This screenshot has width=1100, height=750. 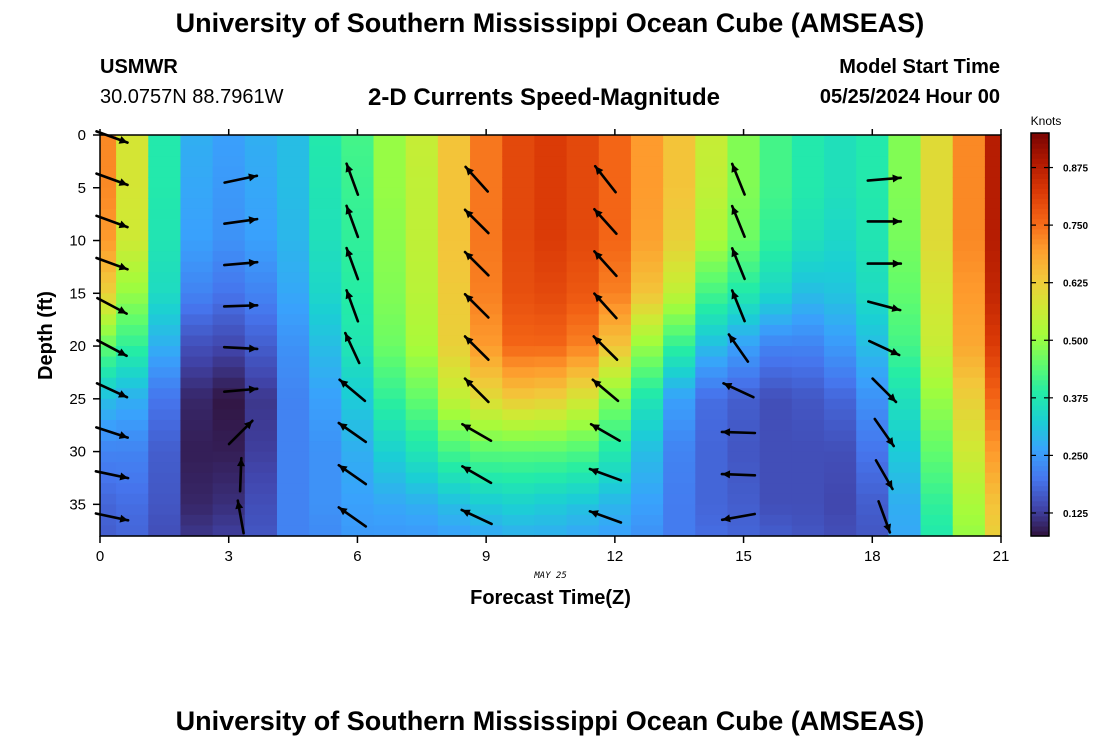 What do you see at coordinates (82, 135) in the screenshot?
I see `y-tick-label: 0` at bounding box center [82, 135].